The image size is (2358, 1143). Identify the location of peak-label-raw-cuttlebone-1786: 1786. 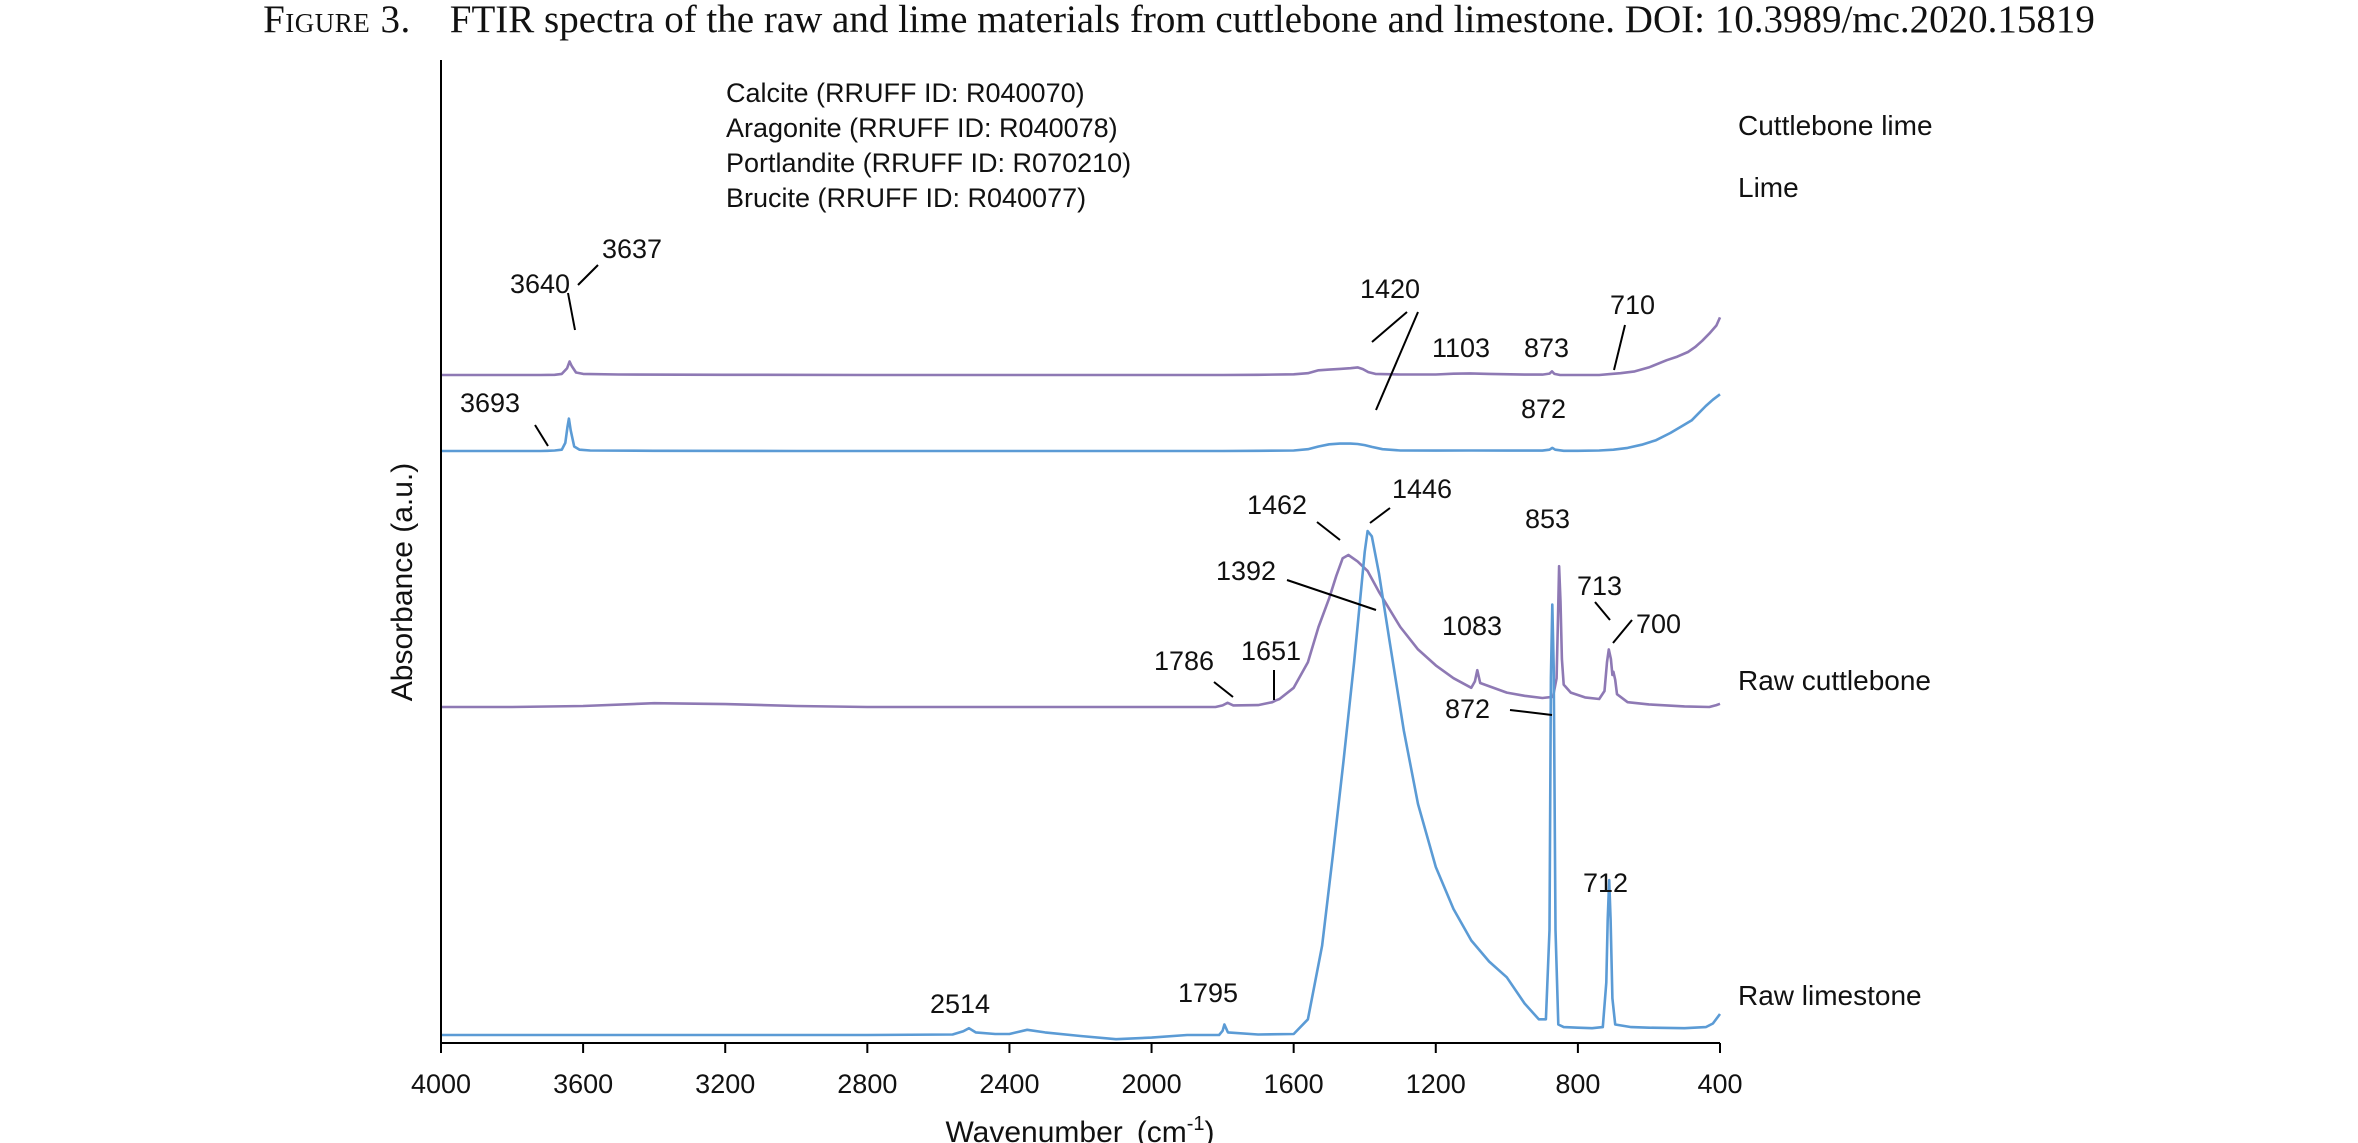
(1184, 661).